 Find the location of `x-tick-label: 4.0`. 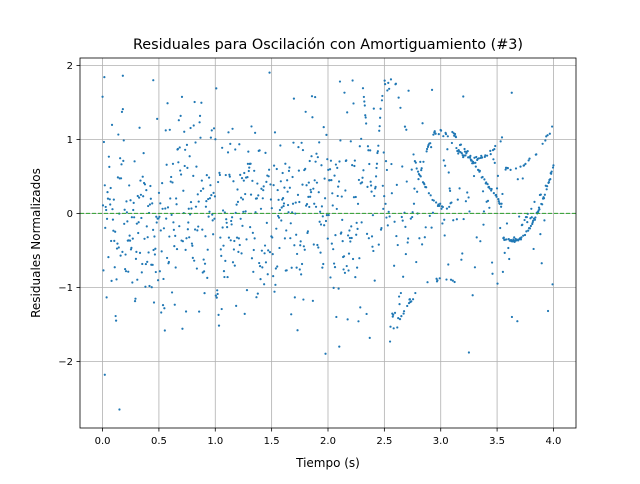

x-tick-label: 4.0 is located at coordinates (554, 441).